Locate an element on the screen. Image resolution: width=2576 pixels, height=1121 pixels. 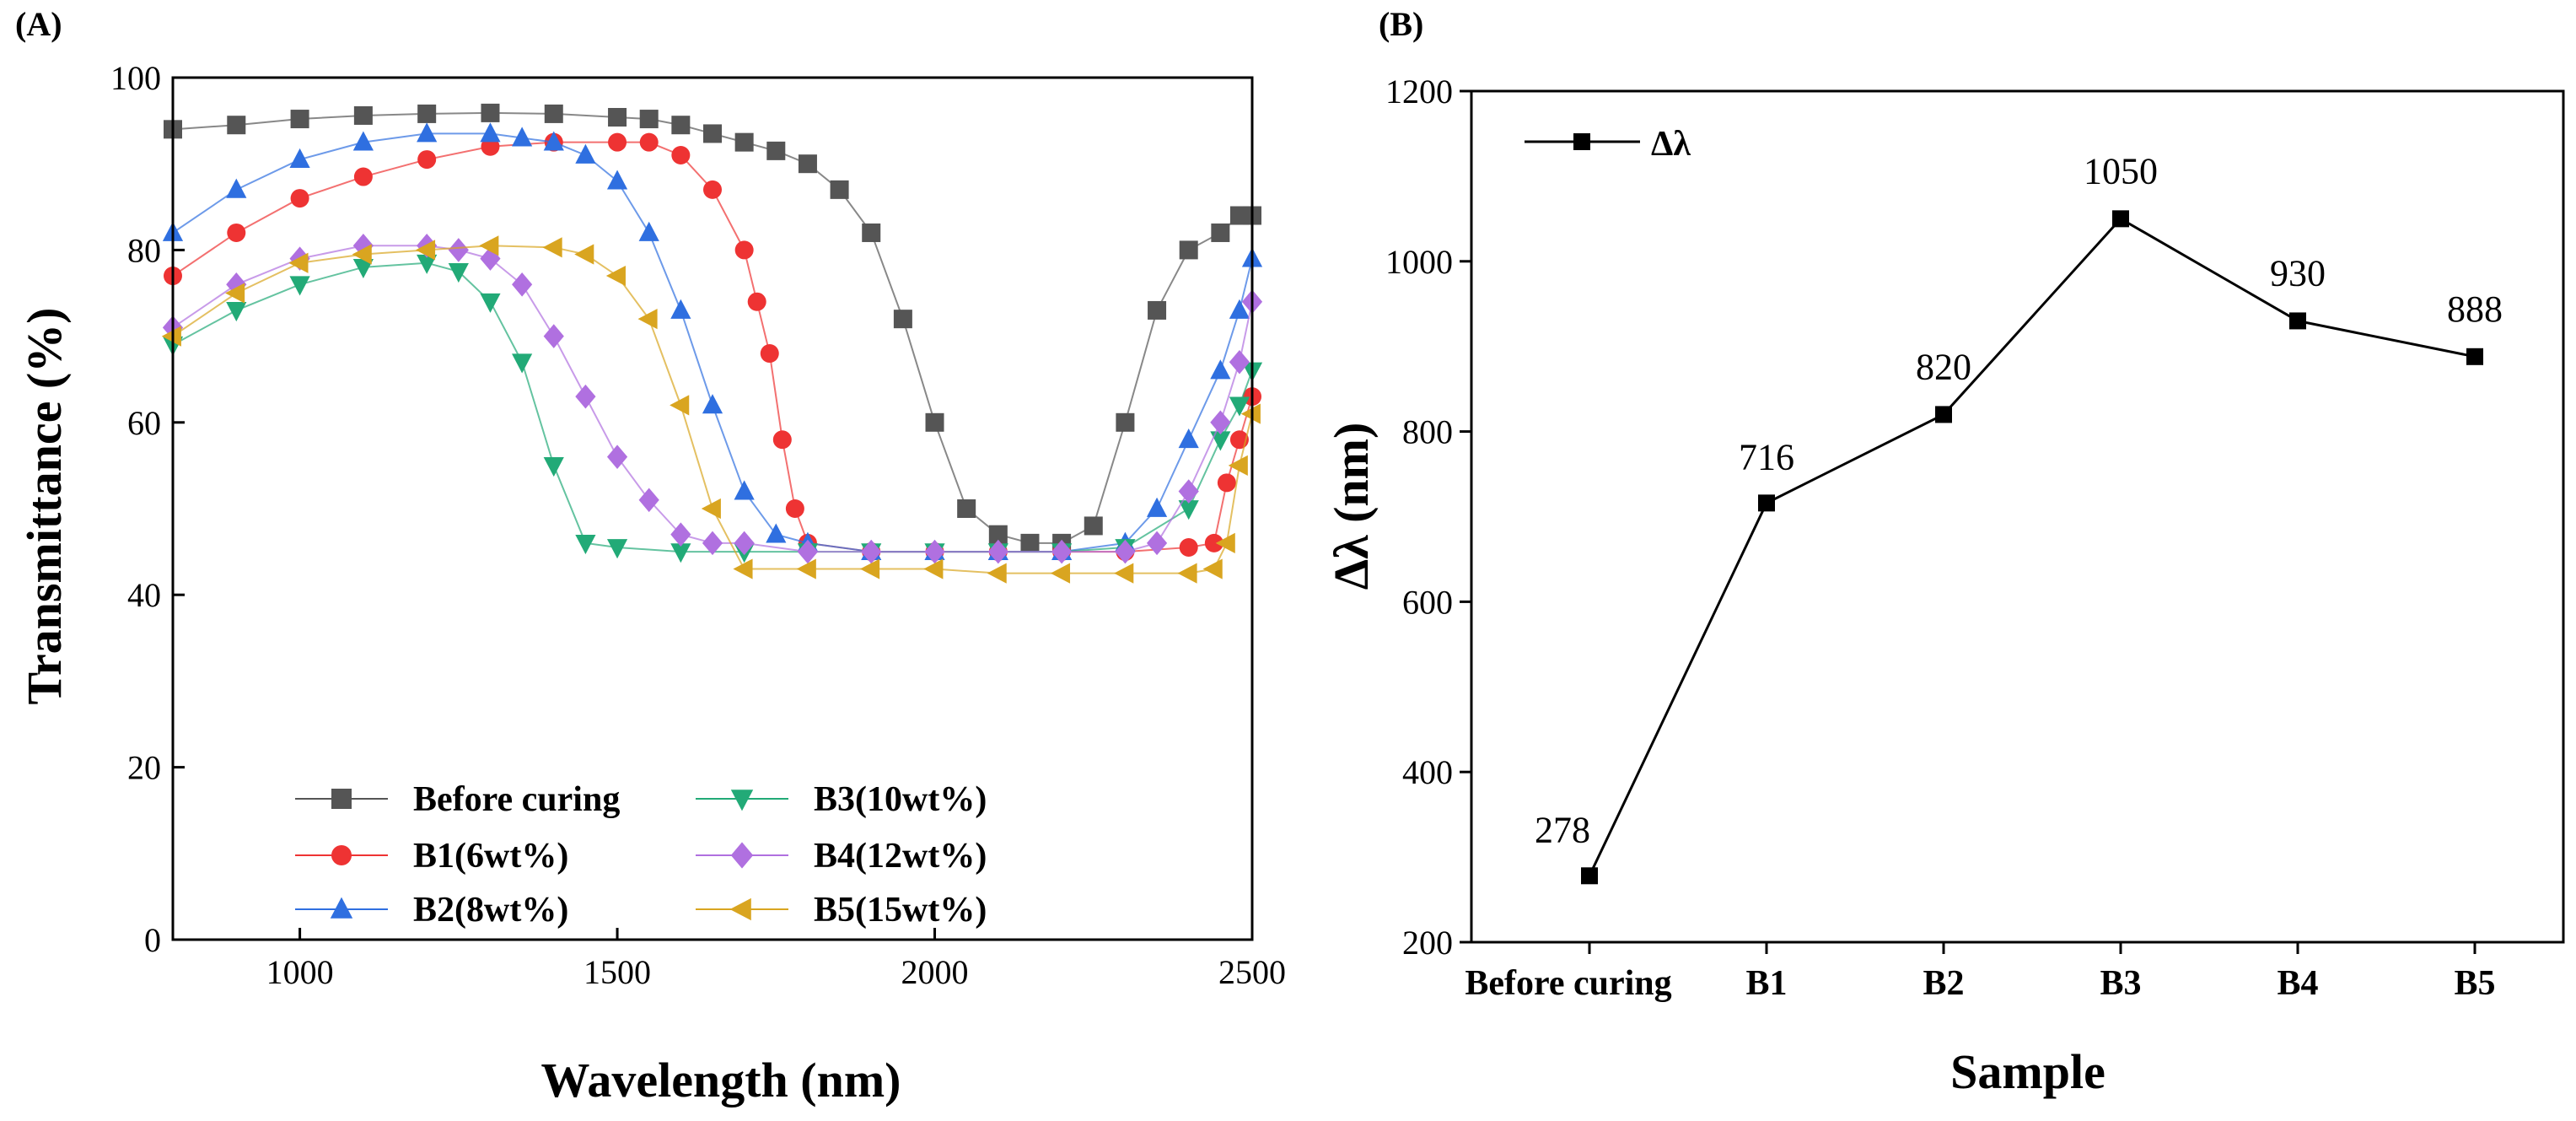
panel-b-x-axis-title: Sample is located at coordinates (2027, 1071).